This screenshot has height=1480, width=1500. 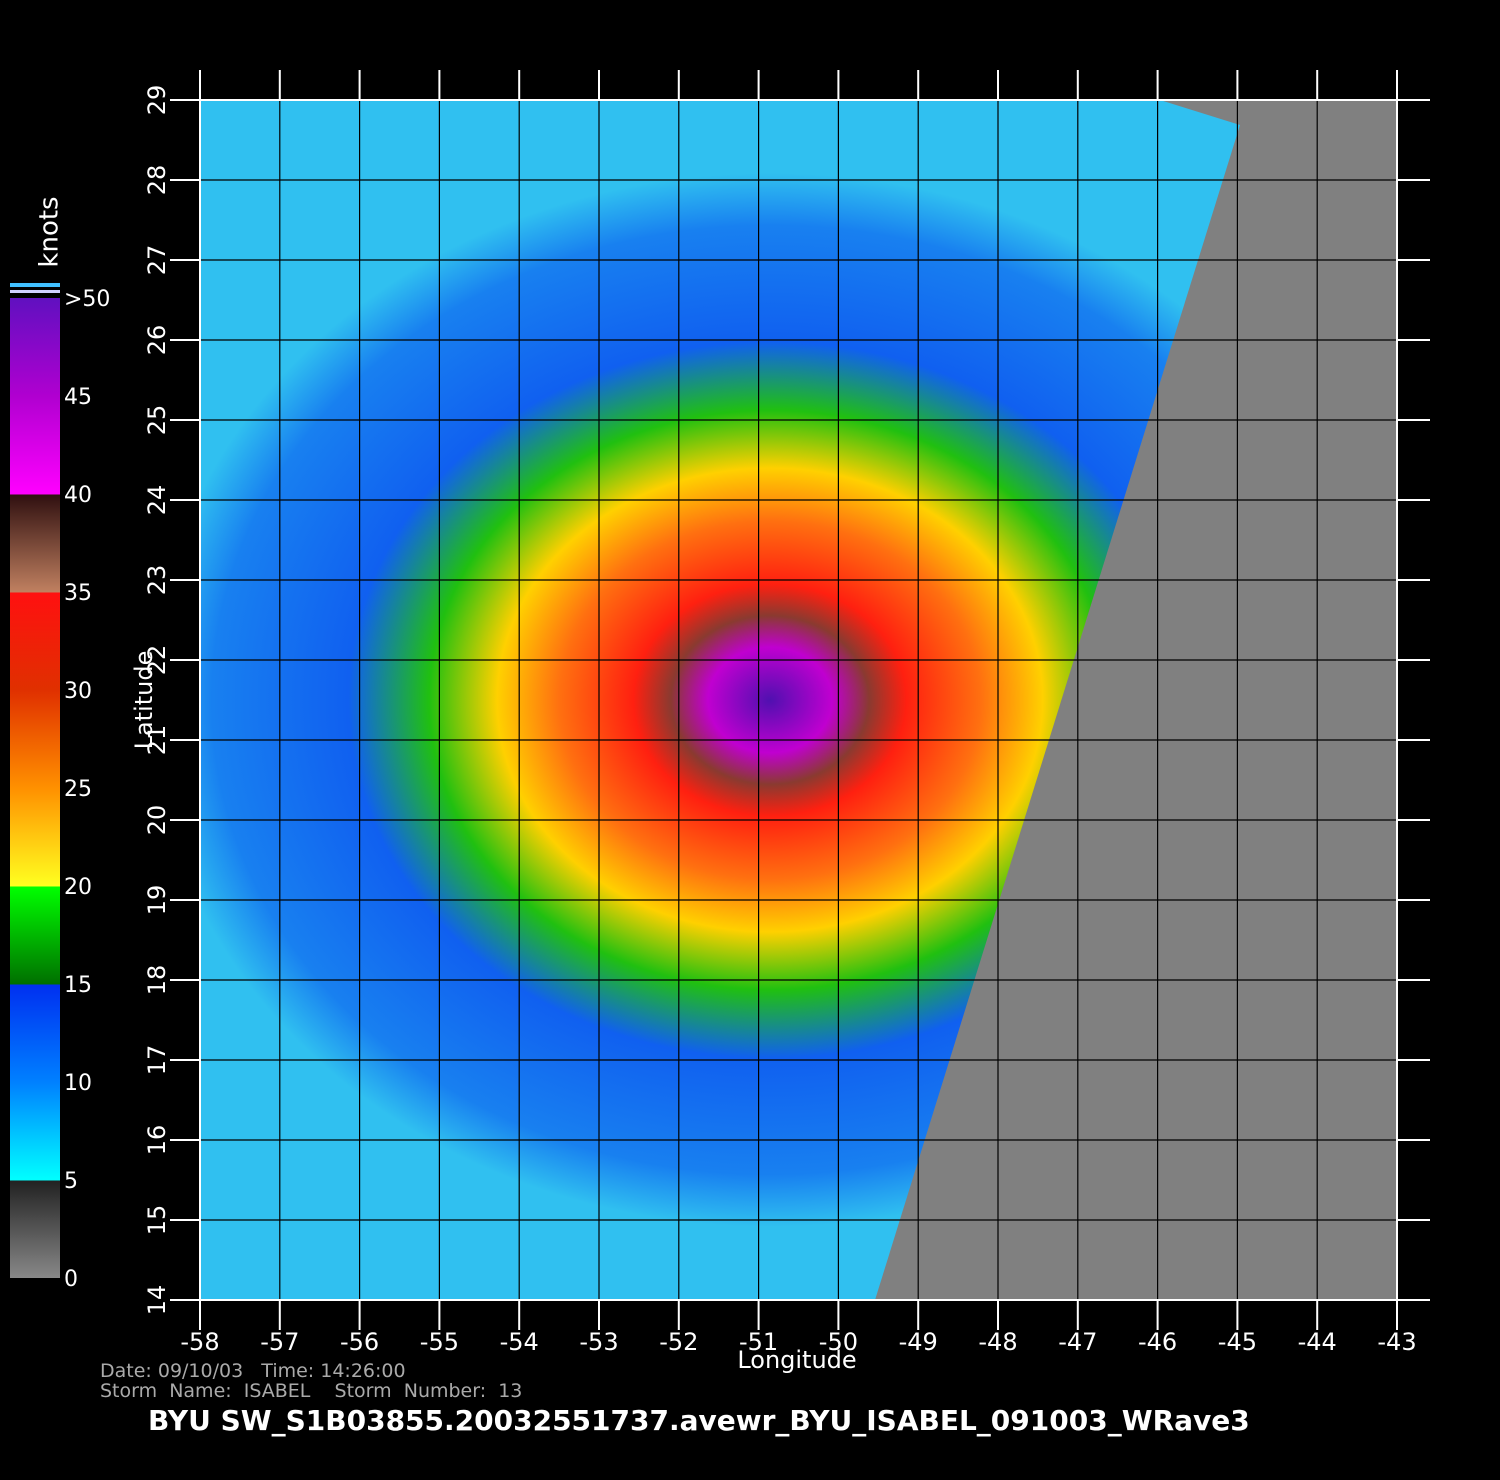 What do you see at coordinates (997, 1342) in the screenshot?
I see `x-tick-label: -48` at bounding box center [997, 1342].